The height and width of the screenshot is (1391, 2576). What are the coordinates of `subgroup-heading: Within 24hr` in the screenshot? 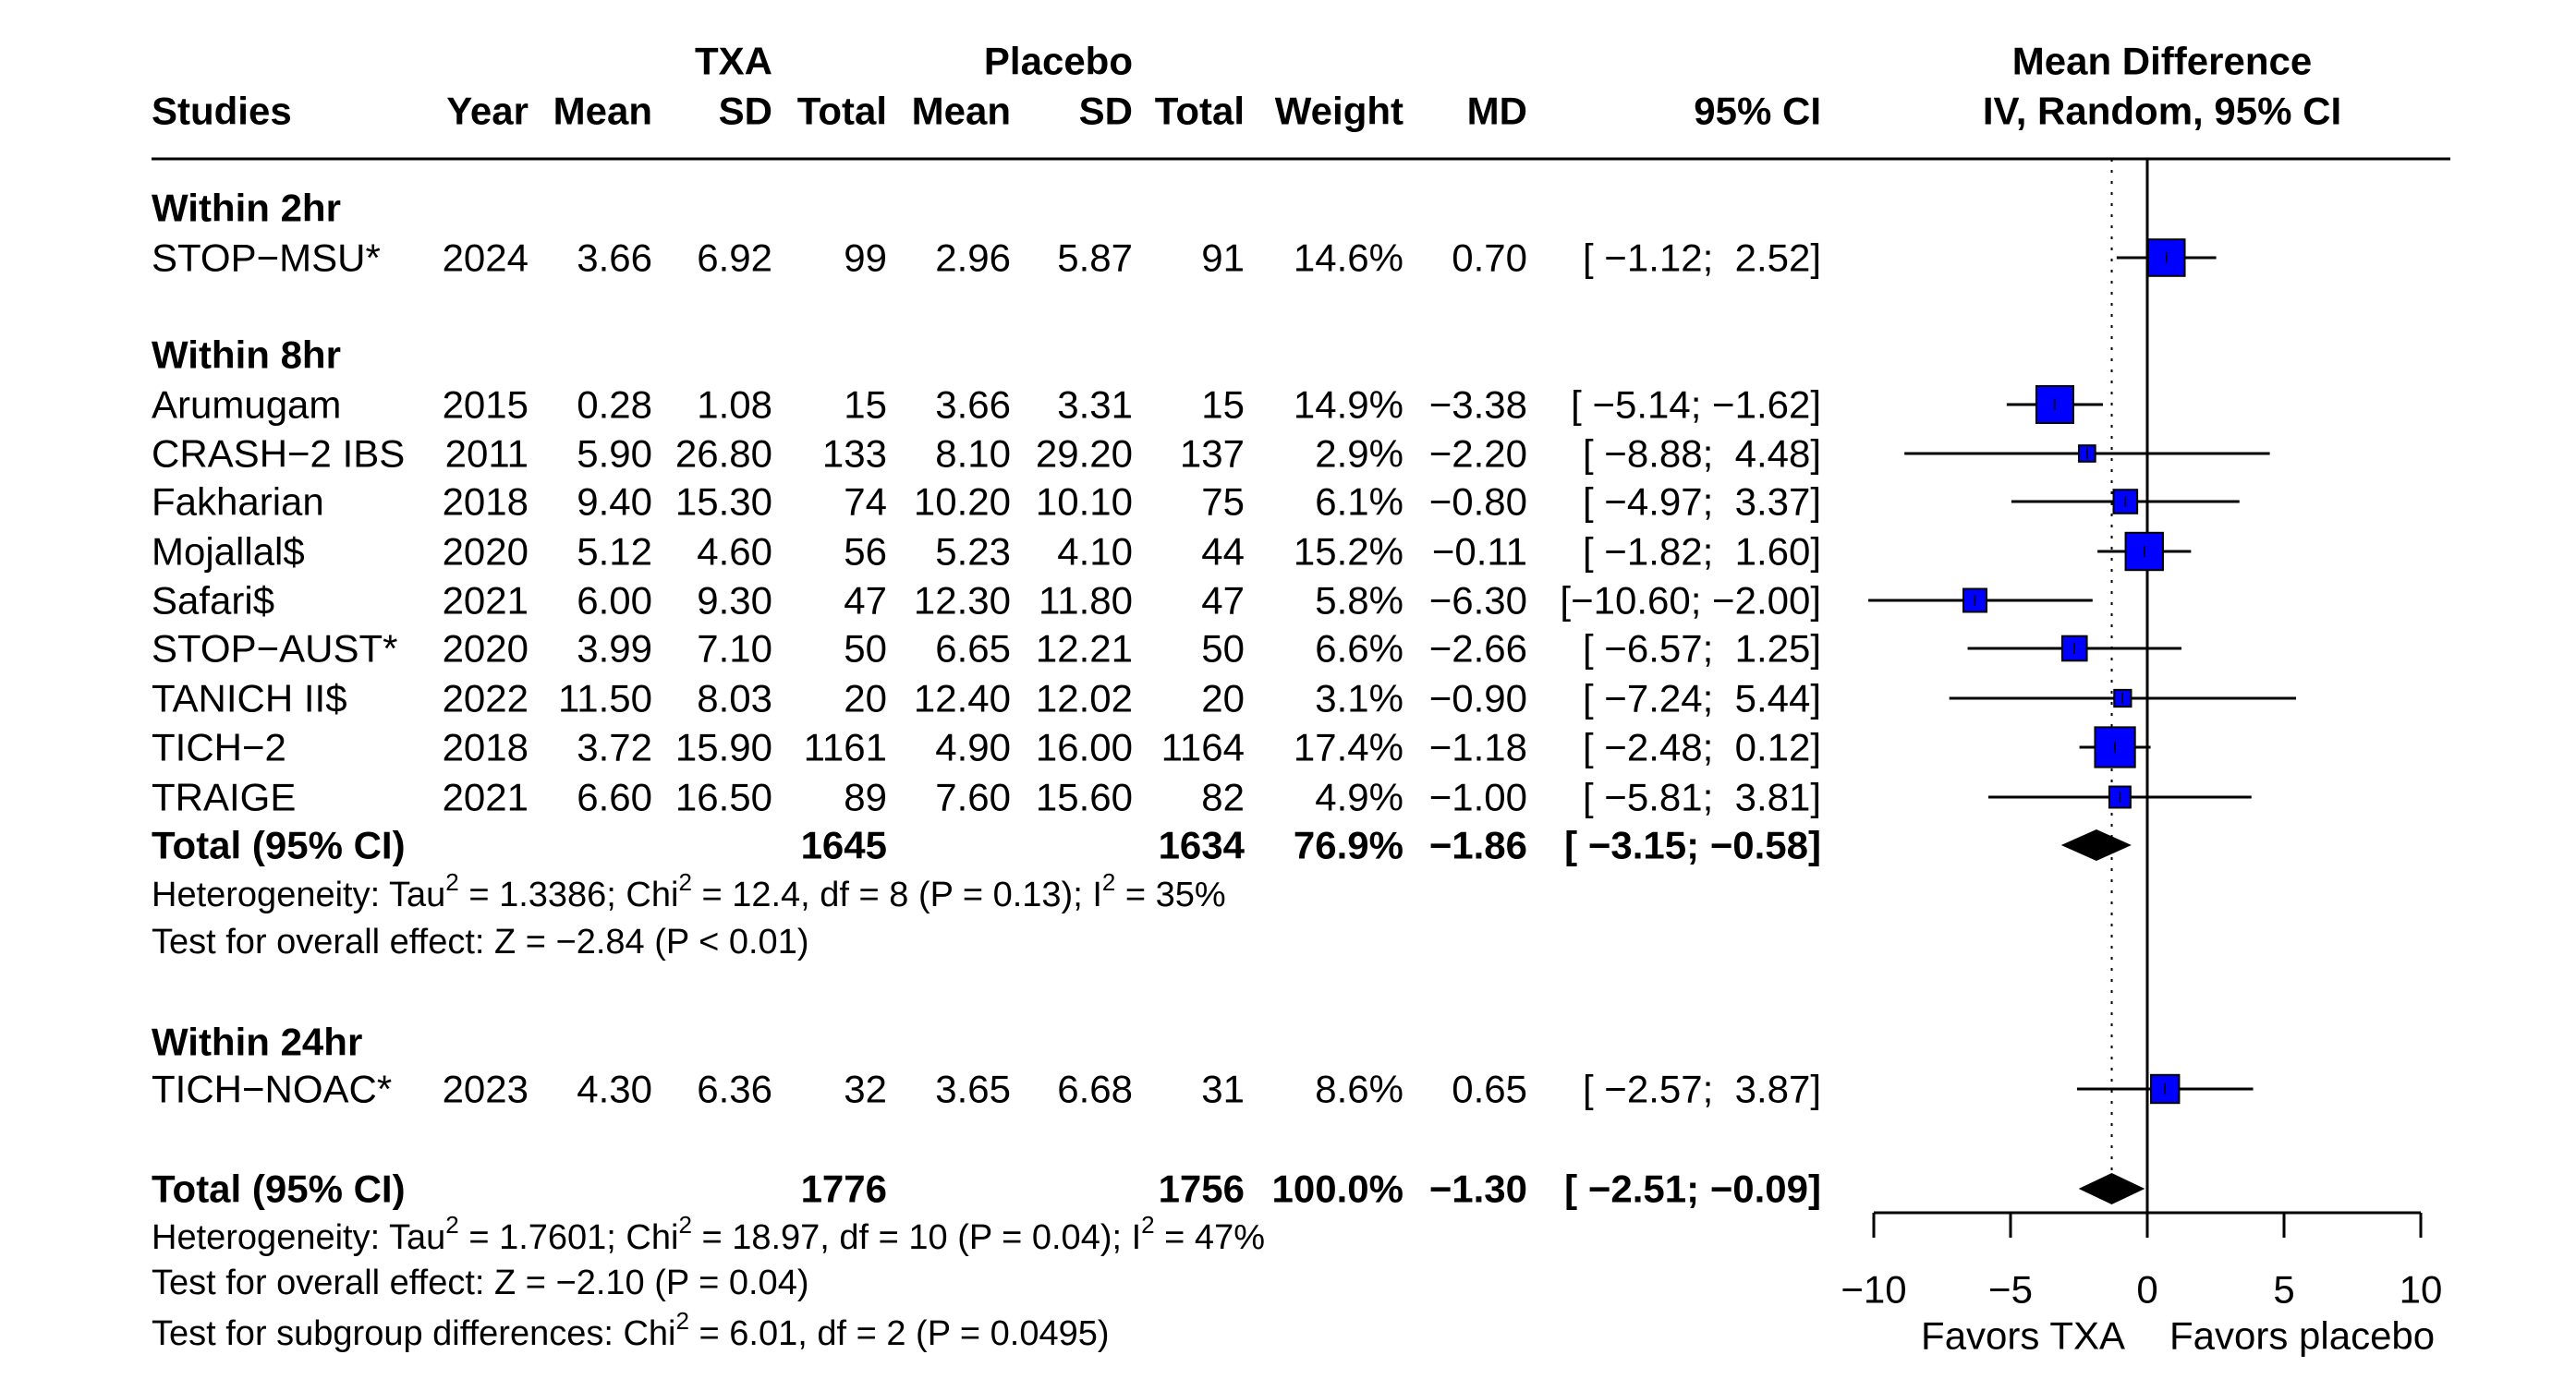 It's located at (257, 1042).